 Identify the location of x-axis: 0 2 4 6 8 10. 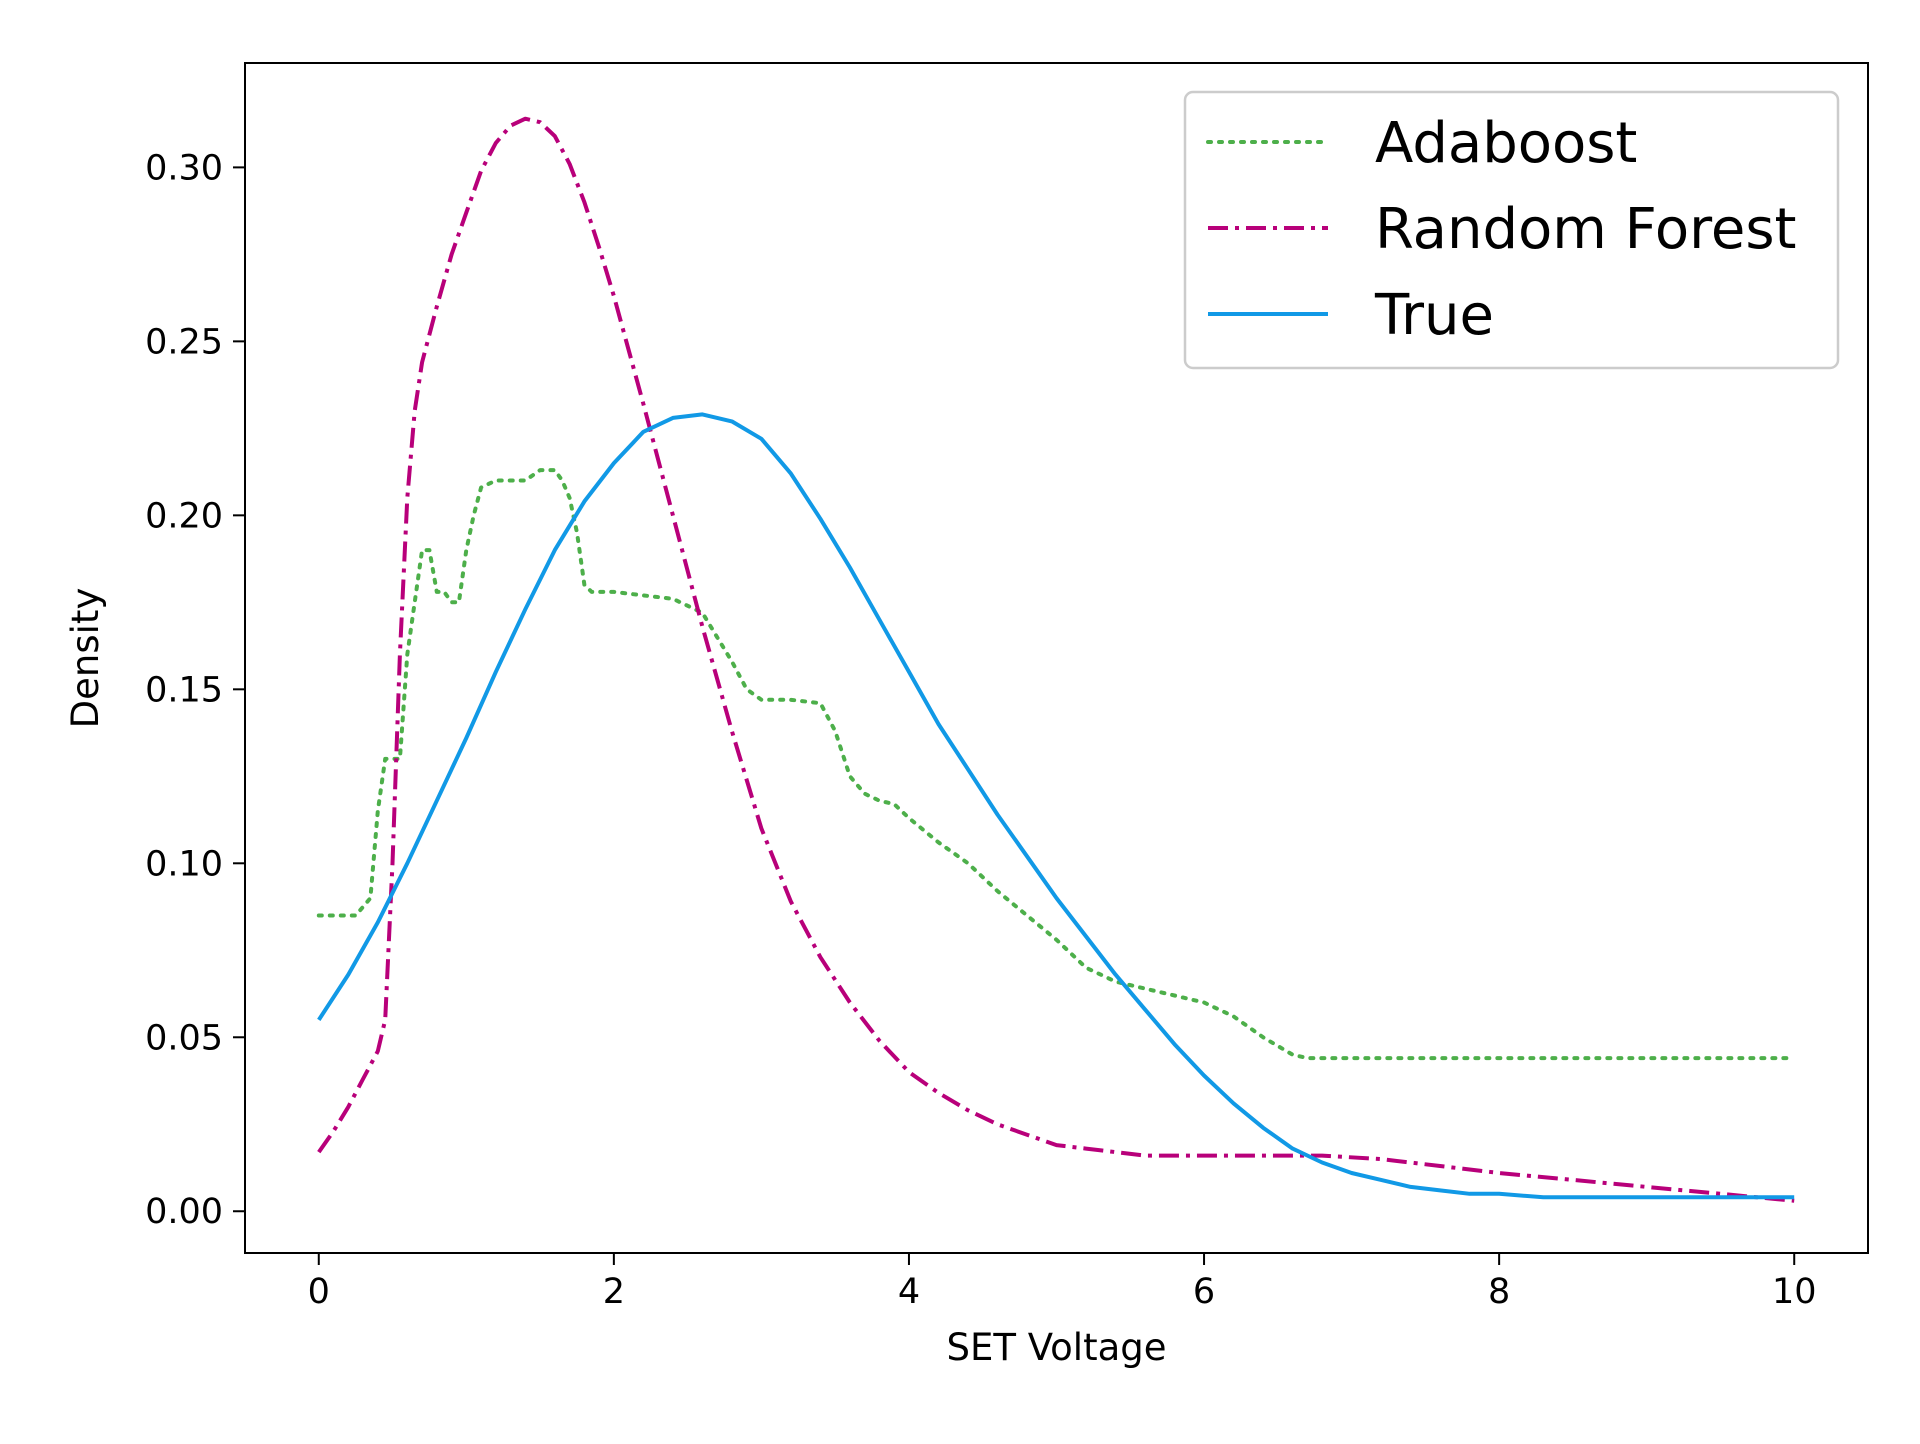
(1062, 1282).